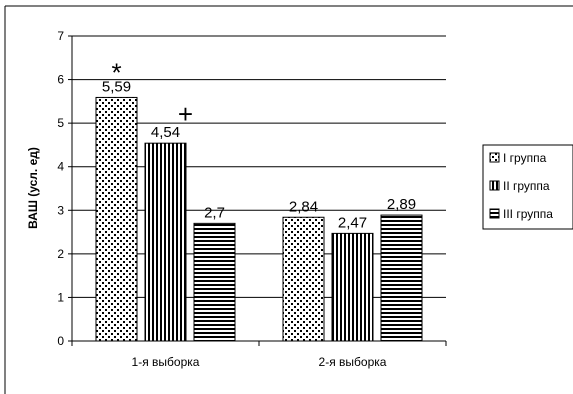  Describe the element at coordinates (352, 222) in the screenshot. I see `data-label: 2,47` at that location.